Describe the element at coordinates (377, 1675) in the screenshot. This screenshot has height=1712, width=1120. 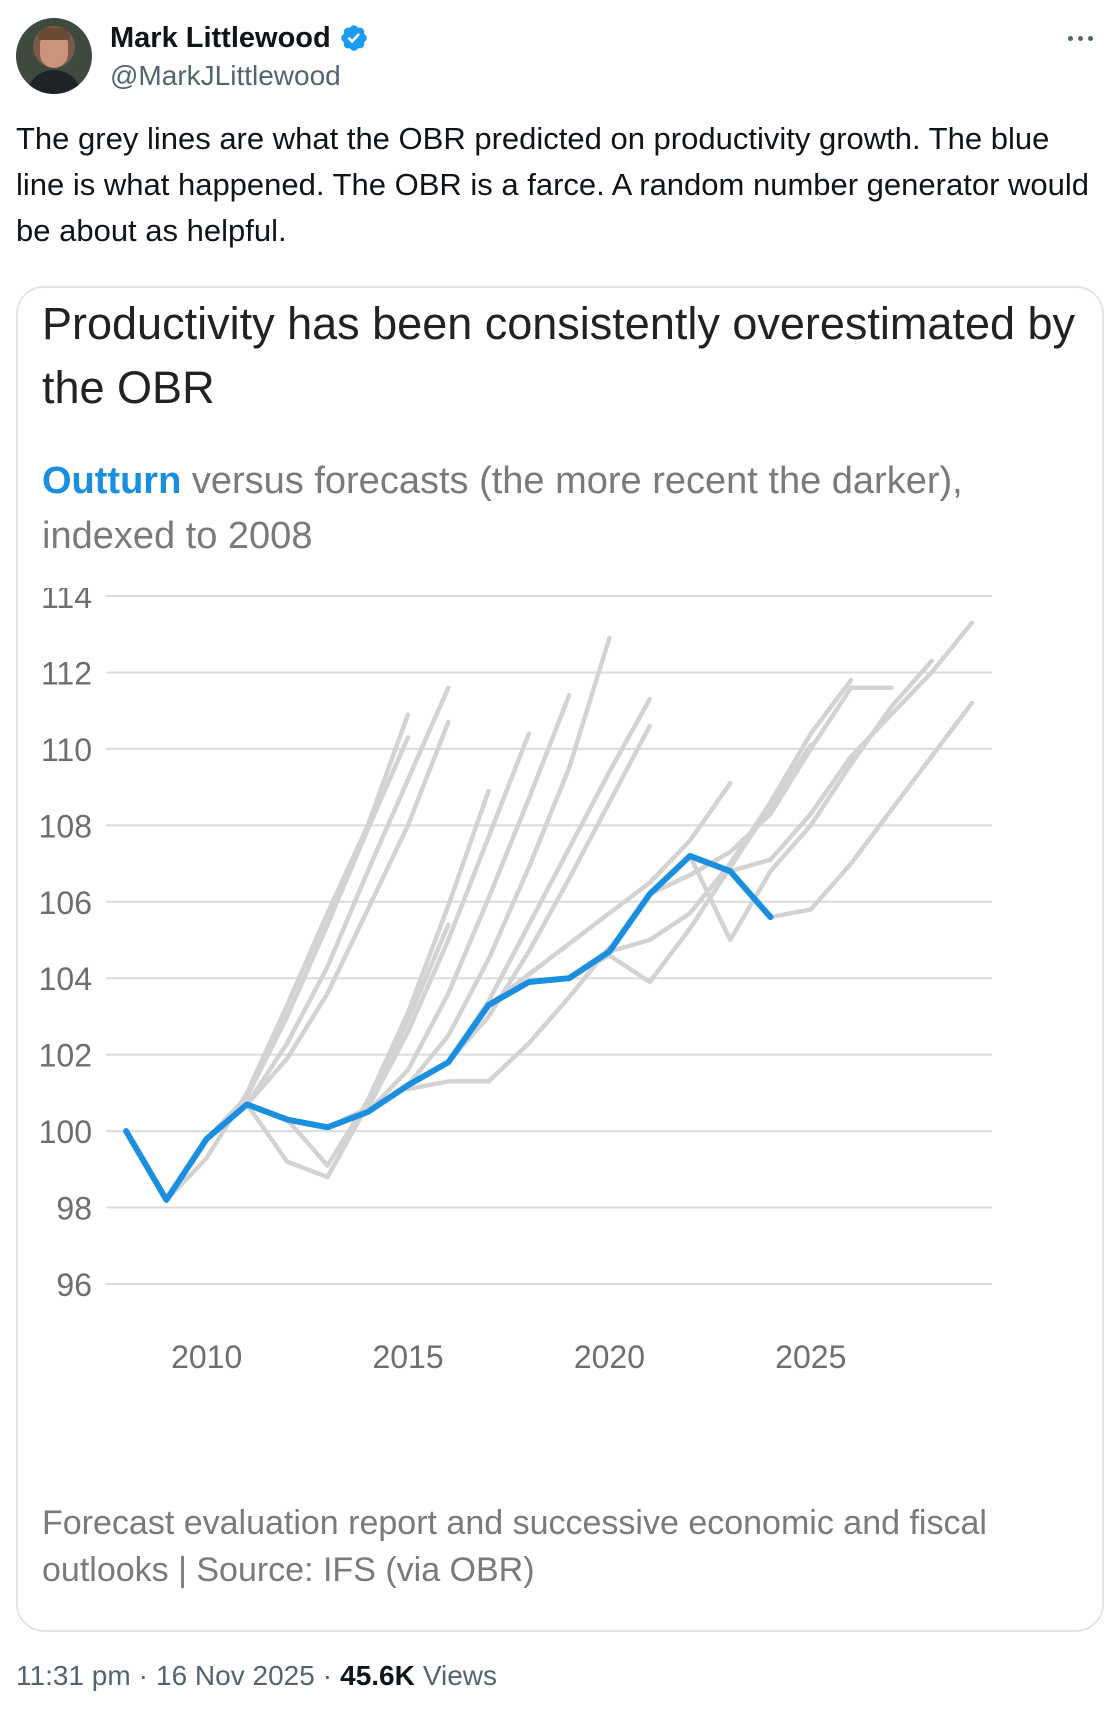
I see `views-count: 45.6K` at that location.